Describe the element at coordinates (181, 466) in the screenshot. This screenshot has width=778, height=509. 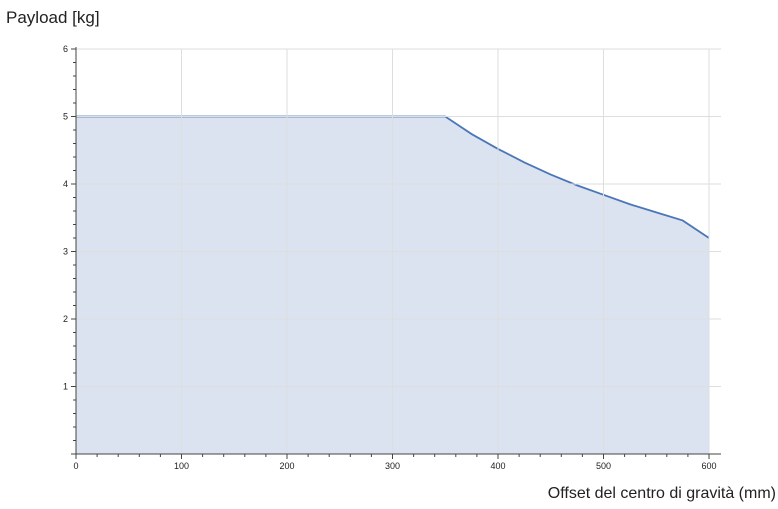
I see `x-tick-label: 100` at that location.